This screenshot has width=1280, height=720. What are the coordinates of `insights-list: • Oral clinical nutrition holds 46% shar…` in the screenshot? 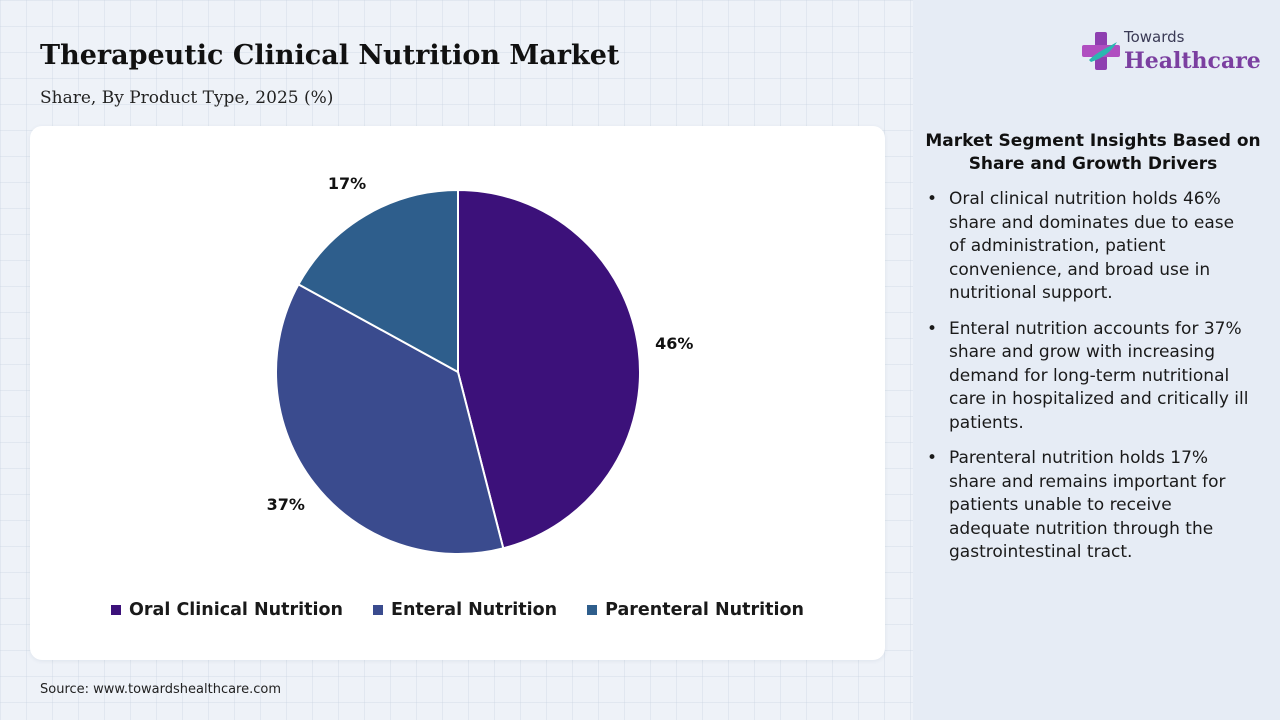 It's located at (1089, 382).